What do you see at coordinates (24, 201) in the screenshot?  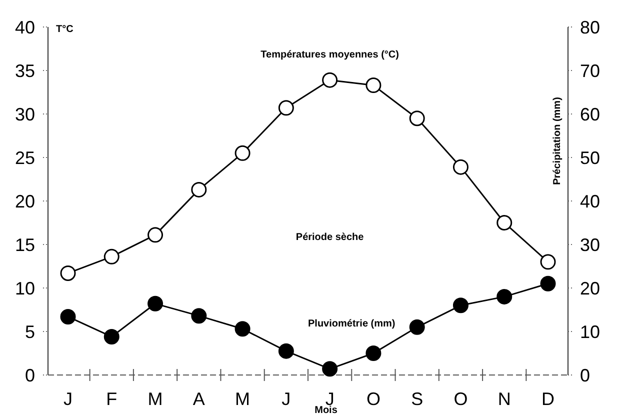 I see `y-tick-label: 20` at bounding box center [24, 201].